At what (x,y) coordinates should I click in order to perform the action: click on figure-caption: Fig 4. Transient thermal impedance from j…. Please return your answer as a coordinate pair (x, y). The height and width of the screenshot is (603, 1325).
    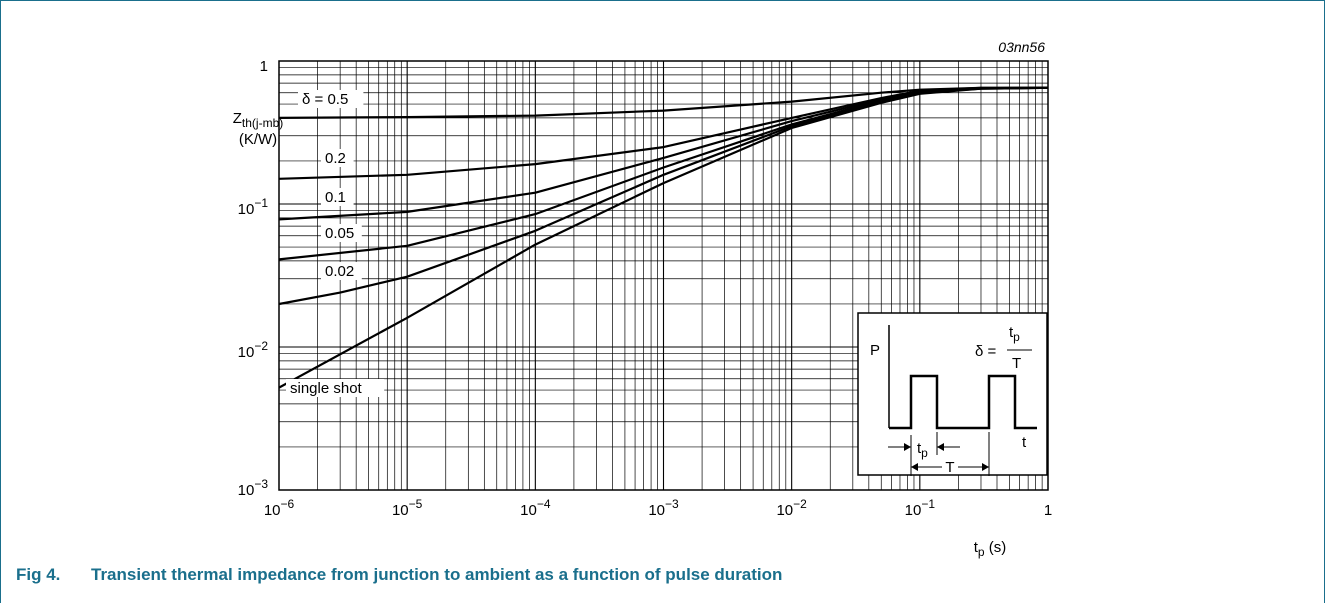
    Looking at the image, I should click on (399, 575).